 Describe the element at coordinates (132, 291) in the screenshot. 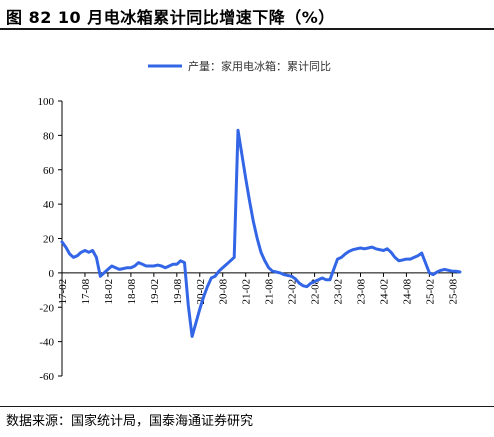

I see `x-tick-label: 18-08` at that location.